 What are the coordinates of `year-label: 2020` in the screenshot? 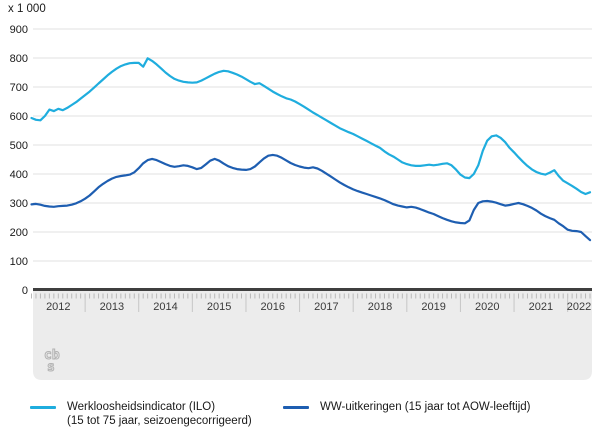 It's located at (487, 307).